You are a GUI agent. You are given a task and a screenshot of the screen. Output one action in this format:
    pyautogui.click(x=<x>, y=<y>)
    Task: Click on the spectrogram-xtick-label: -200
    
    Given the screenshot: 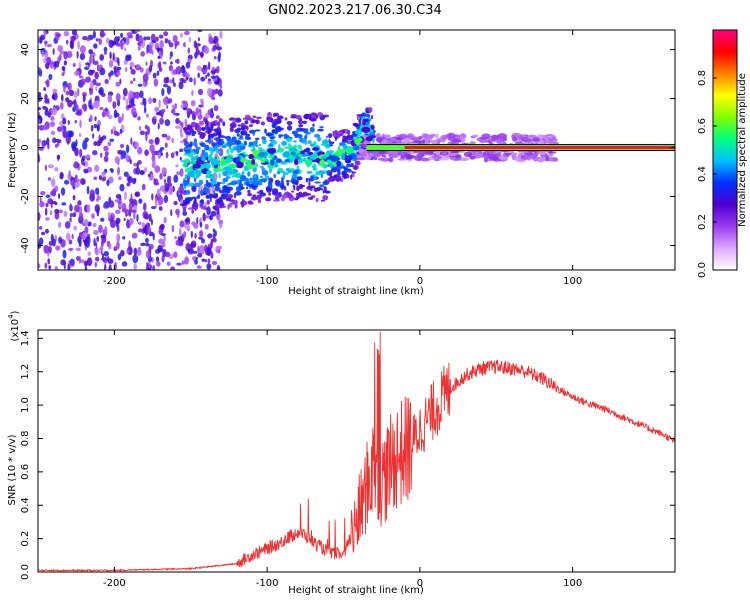 What is the action you would take?
    pyautogui.click(x=114, y=281)
    